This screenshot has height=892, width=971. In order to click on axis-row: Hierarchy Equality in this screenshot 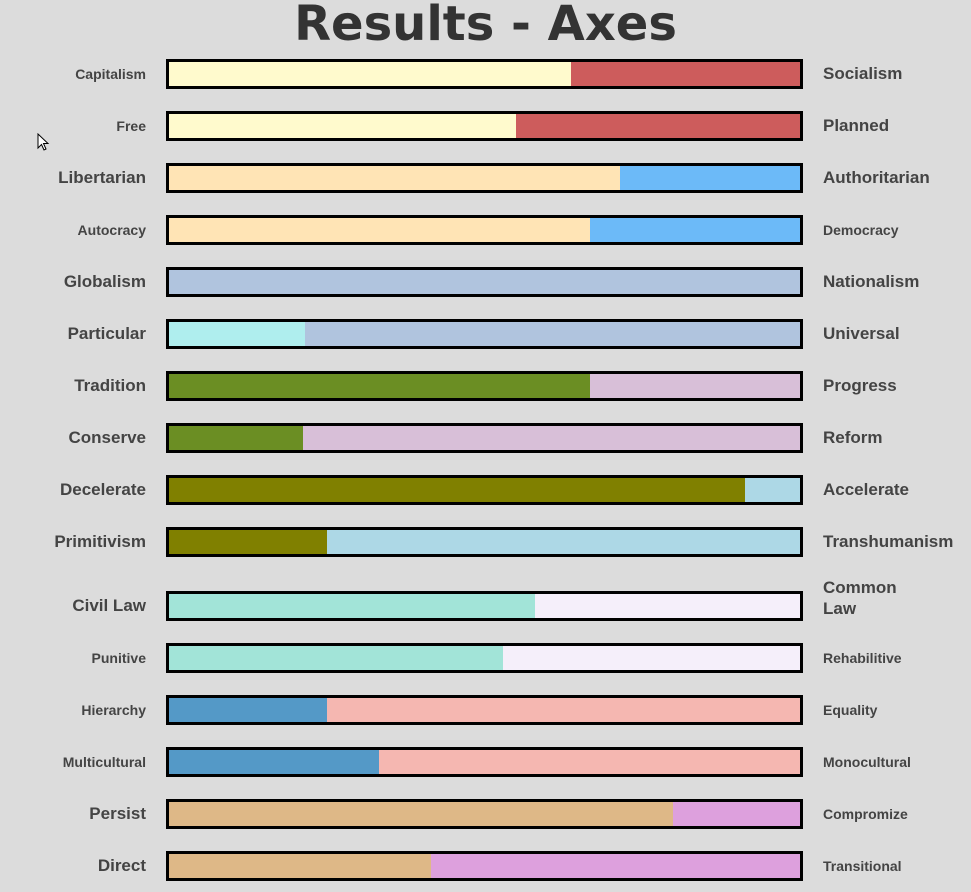, I will do `click(485, 710)`.